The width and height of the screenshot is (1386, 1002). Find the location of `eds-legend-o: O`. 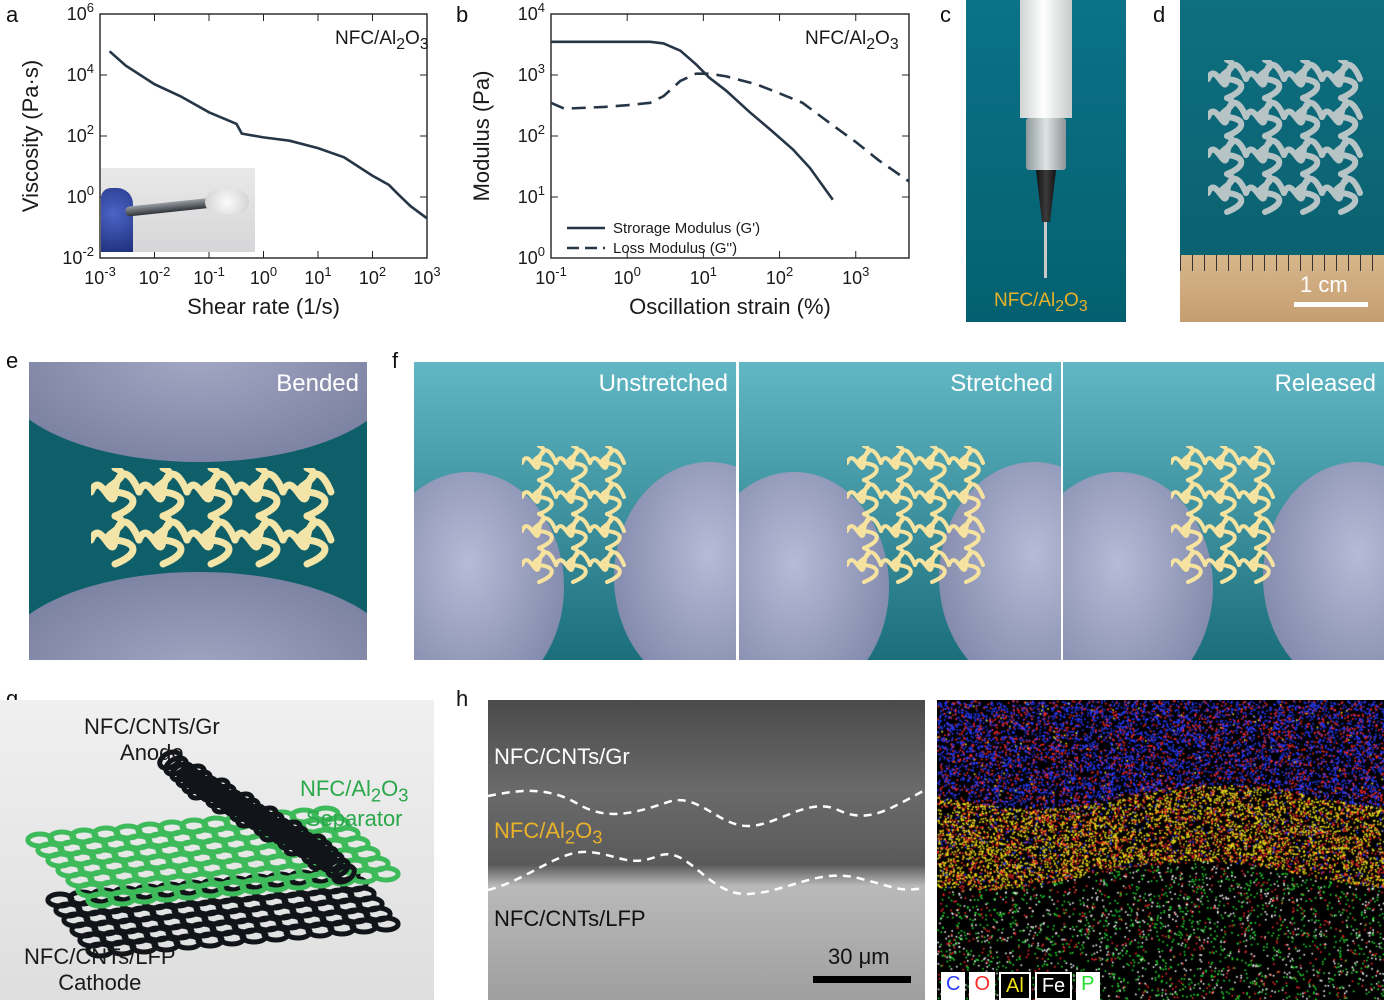

eds-legend-o: O is located at coordinates (982, 986).